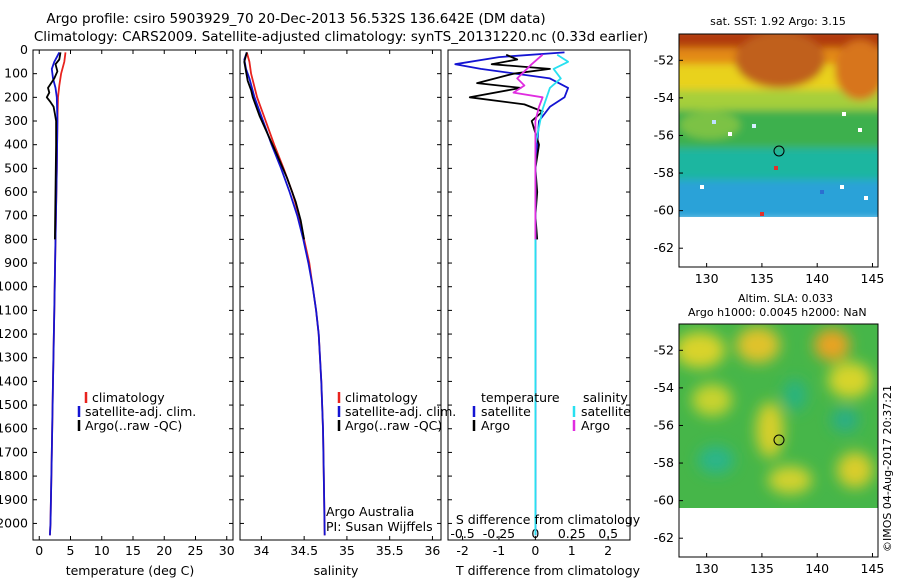  I want to click on x-tick-label: 20, so click(164, 550).